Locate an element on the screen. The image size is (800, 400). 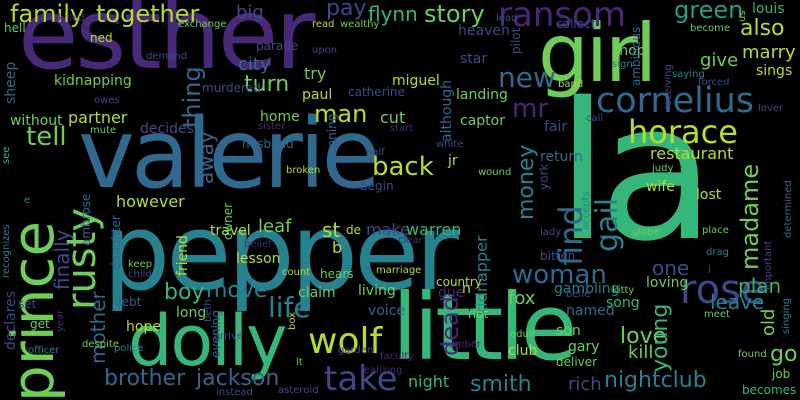
word-mr: mr is located at coordinates (530, 109).